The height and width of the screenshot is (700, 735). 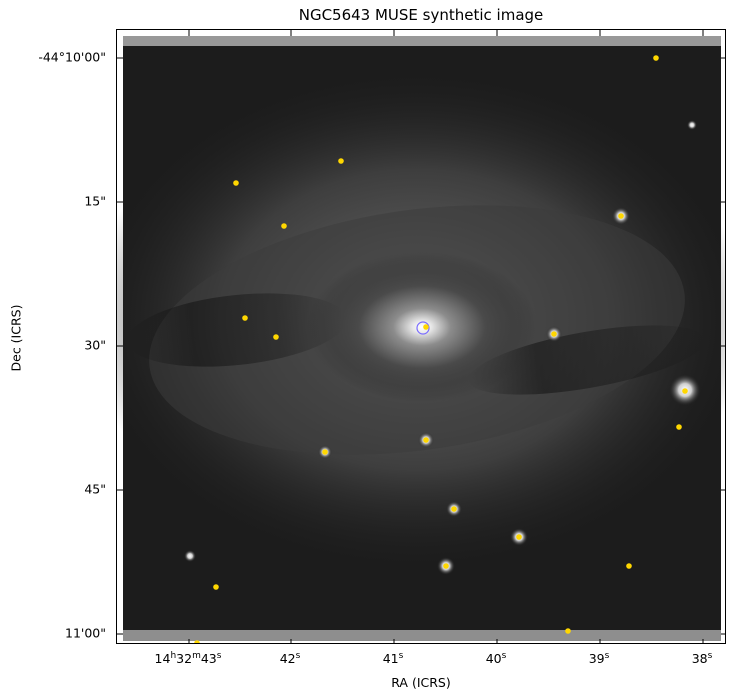 I want to click on nucleus-circle-marker, so click(x=423, y=328).